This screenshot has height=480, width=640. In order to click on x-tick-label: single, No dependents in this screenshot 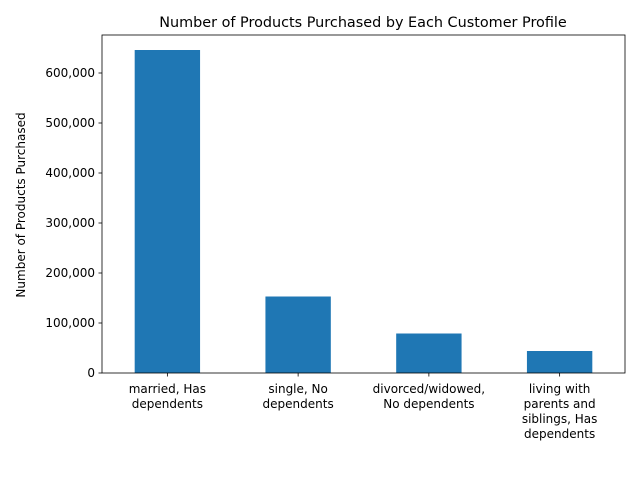, I will do `click(298, 396)`.